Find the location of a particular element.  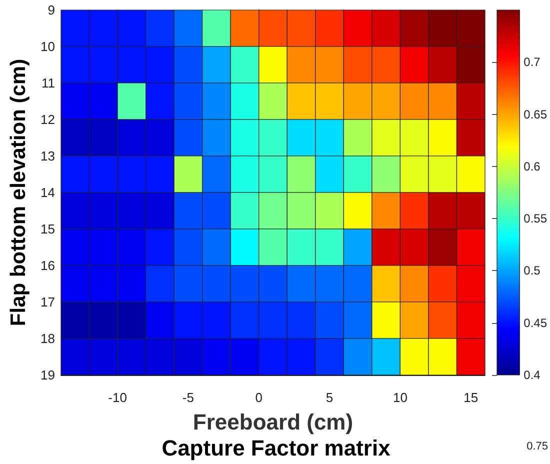

y-axis-title: Flap bottom elevation (cm) is located at coordinates (18, 192).